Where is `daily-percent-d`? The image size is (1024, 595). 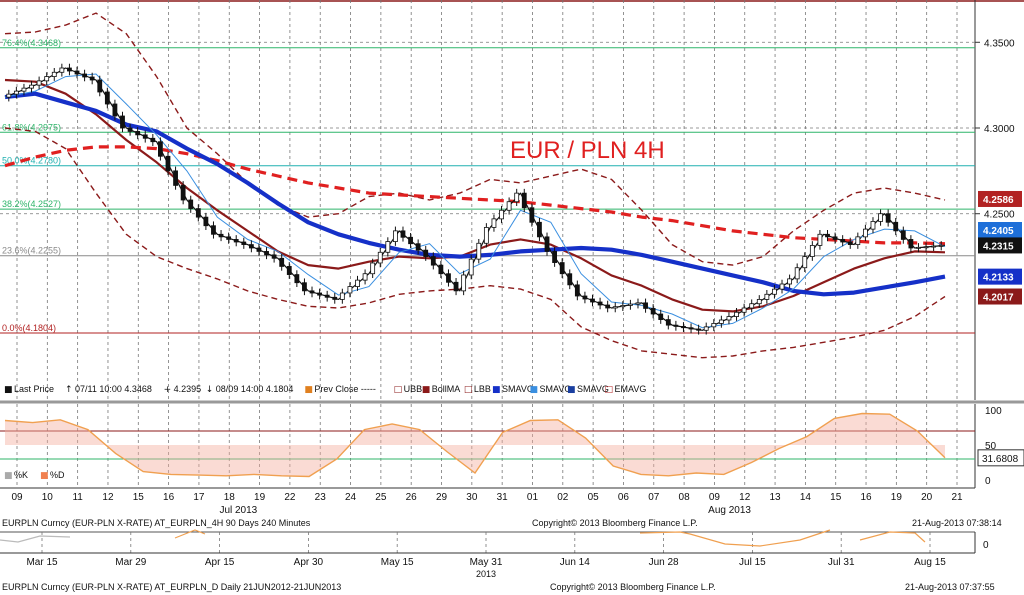 daily-percent-d is located at coordinates (190, 534).